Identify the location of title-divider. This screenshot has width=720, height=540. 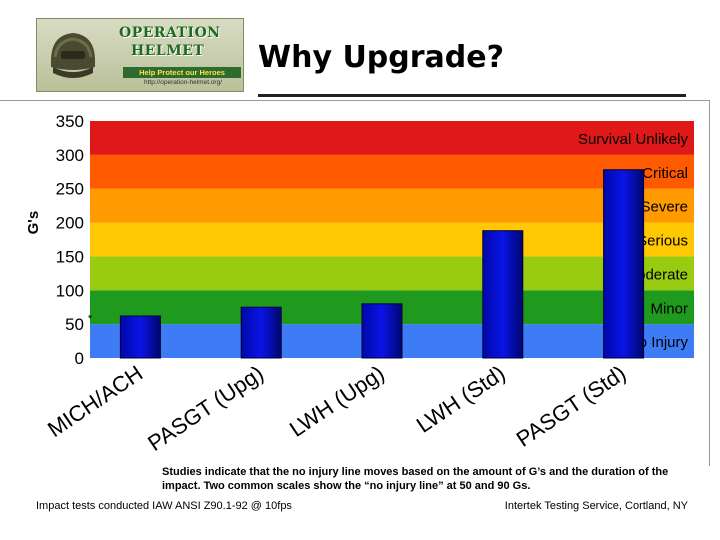
(472, 95).